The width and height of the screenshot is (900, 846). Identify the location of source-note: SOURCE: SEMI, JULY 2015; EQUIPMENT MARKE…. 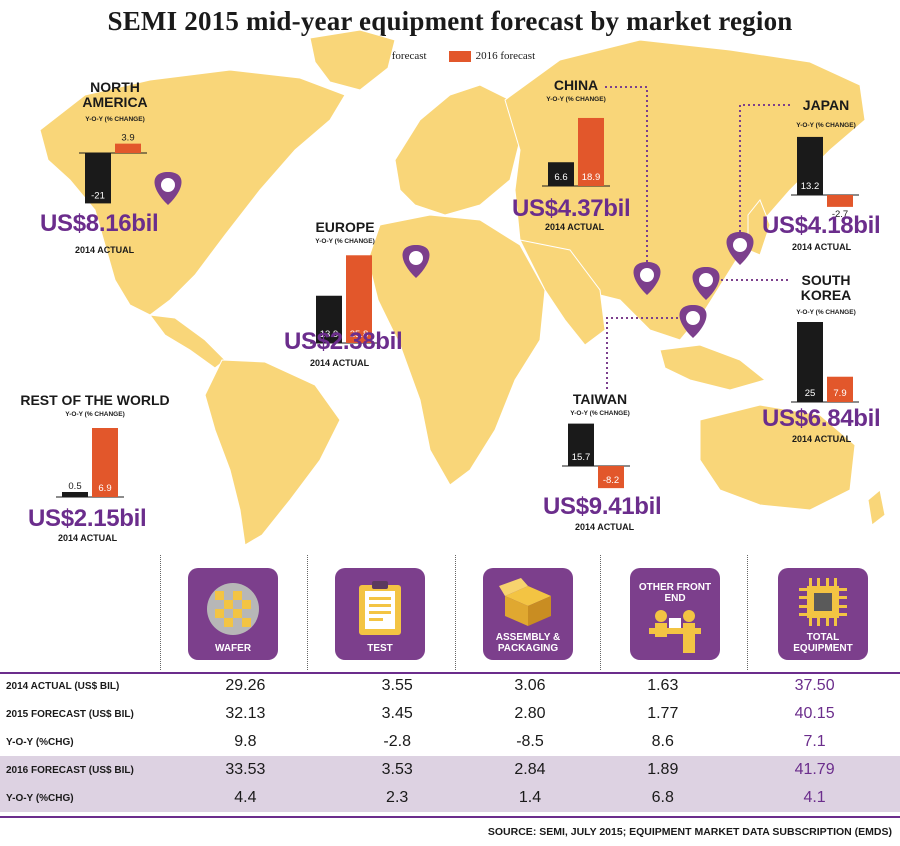
(689, 832).